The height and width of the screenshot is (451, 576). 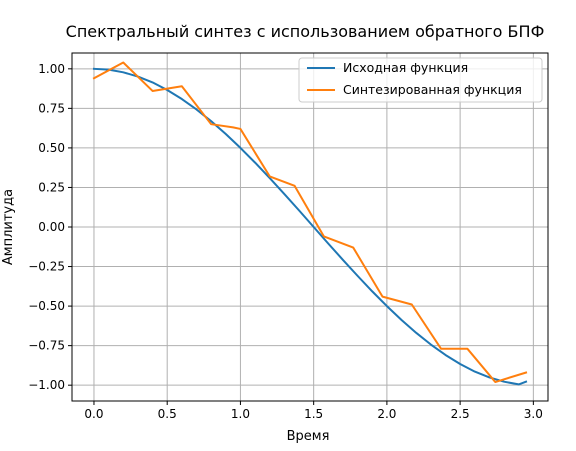 I want to click on y-tick-label: −0.25, so click(x=46, y=267).